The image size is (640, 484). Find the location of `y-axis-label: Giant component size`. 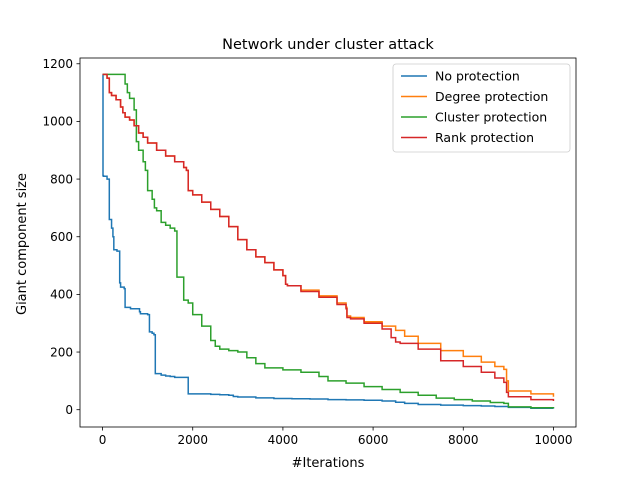

y-axis-label: Giant component size is located at coordinates (22, 244).